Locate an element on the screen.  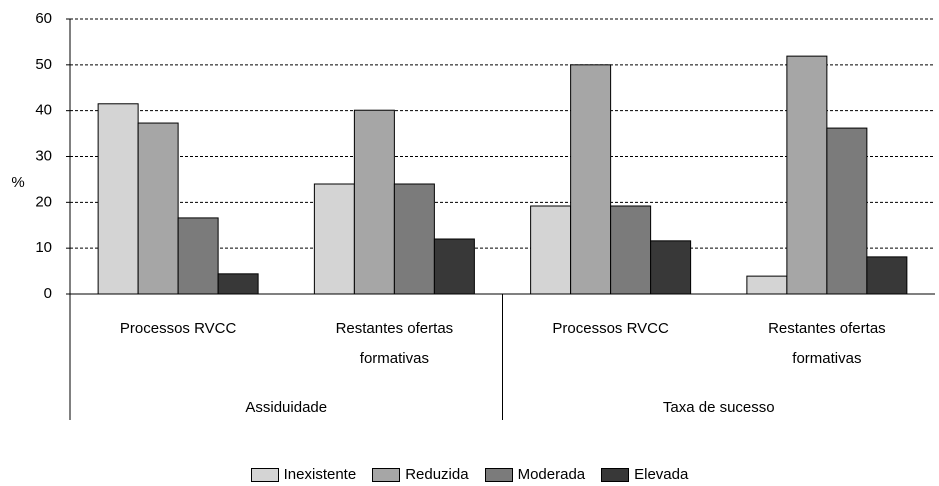
legend-item: Inexistente is located at coordinates (303, 474).